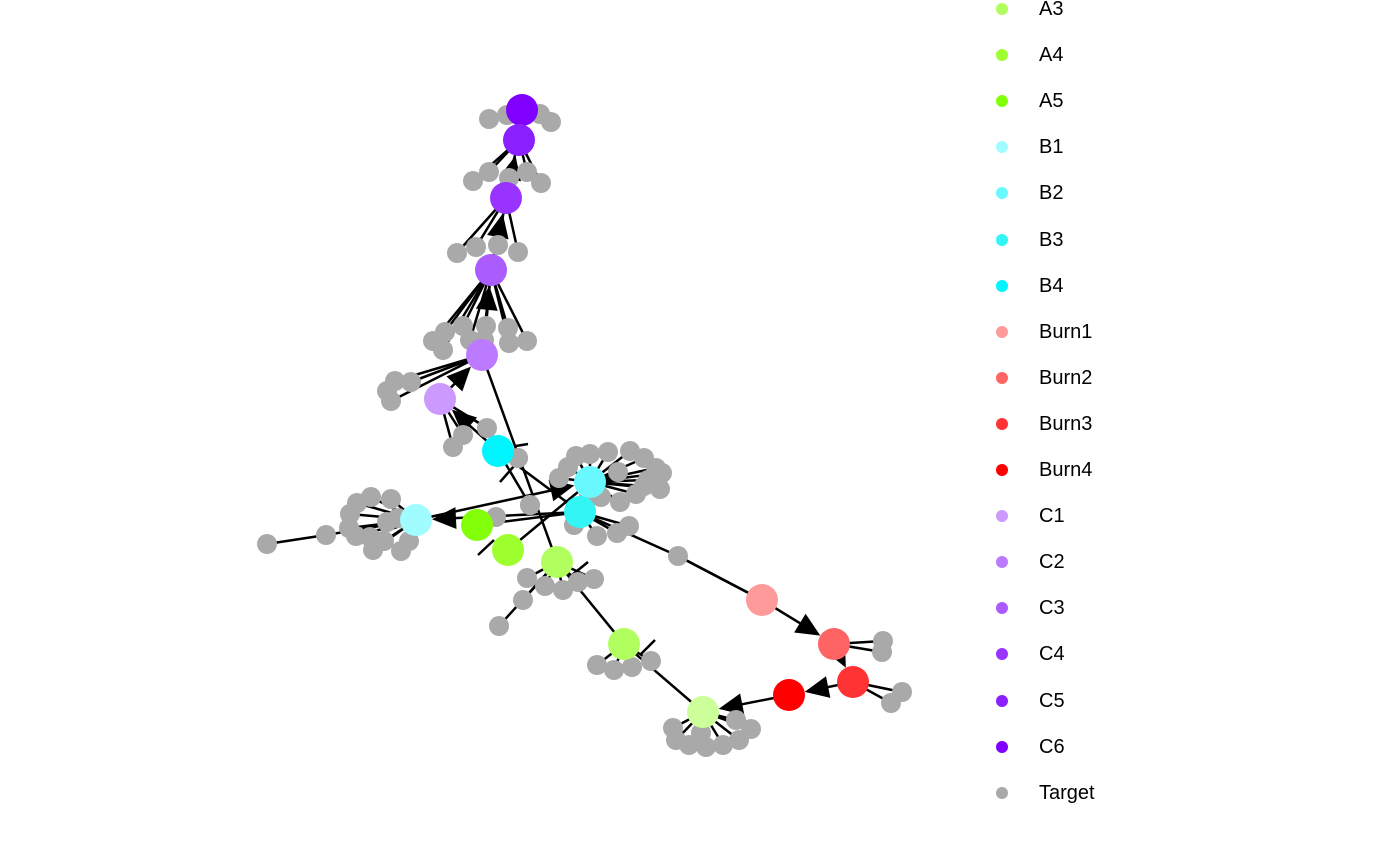  What do you see at coordinates (1090, 240) in the screenshot?
I see `legend-item-b3: B3` at bounding box center [1090, 240].